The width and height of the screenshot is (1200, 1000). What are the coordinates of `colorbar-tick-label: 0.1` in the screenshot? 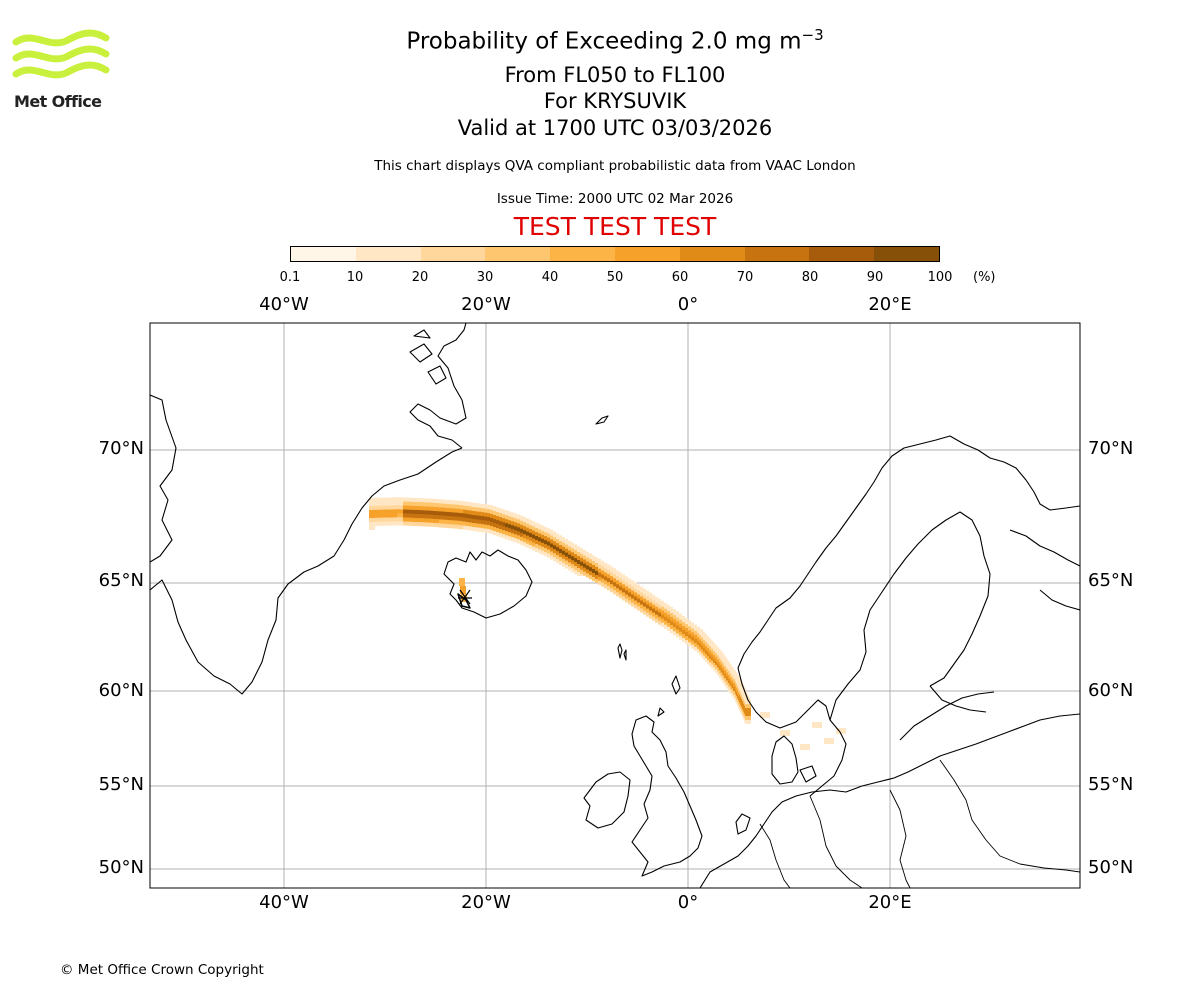 It's located at (290, 277).